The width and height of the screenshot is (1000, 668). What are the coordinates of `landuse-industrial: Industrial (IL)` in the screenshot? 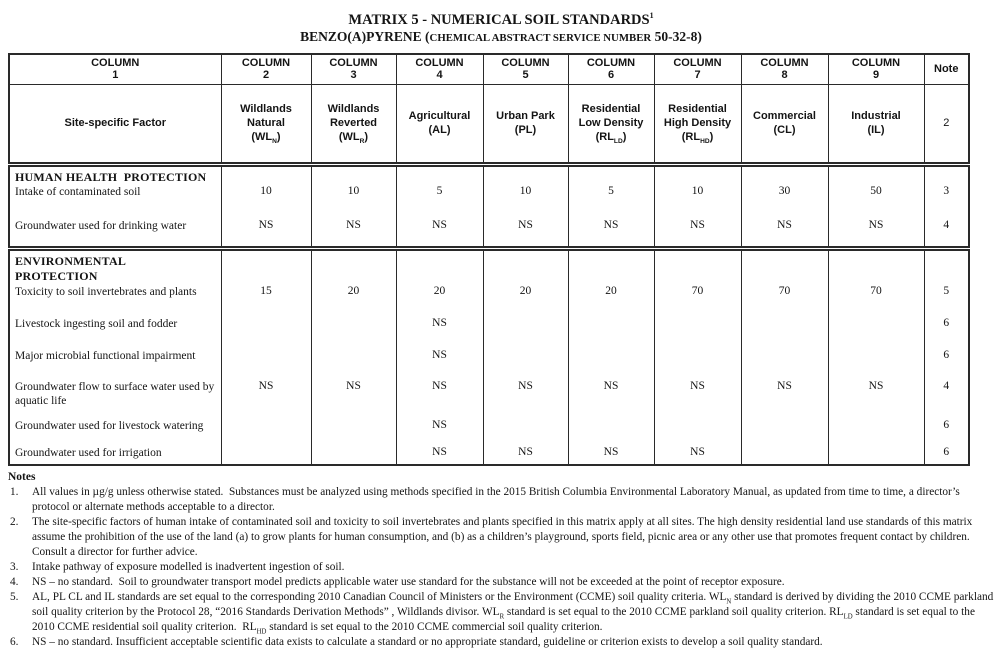 It's located at (876, 124).